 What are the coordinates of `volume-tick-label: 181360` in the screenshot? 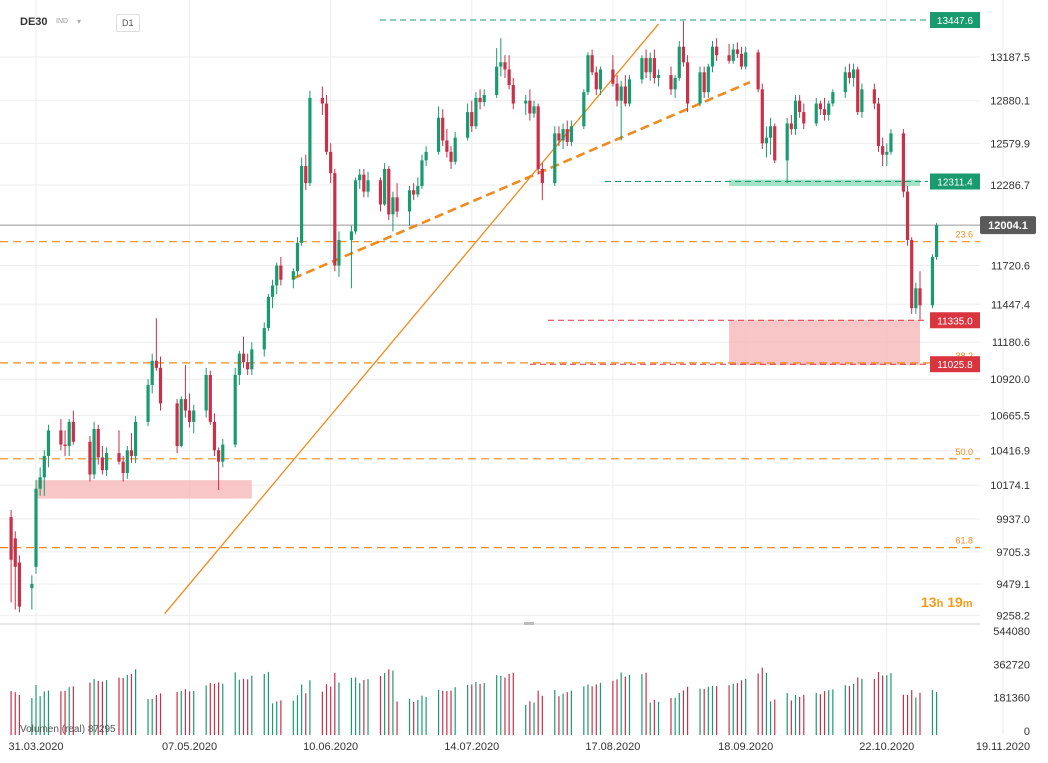 It's located at (1011, 699).